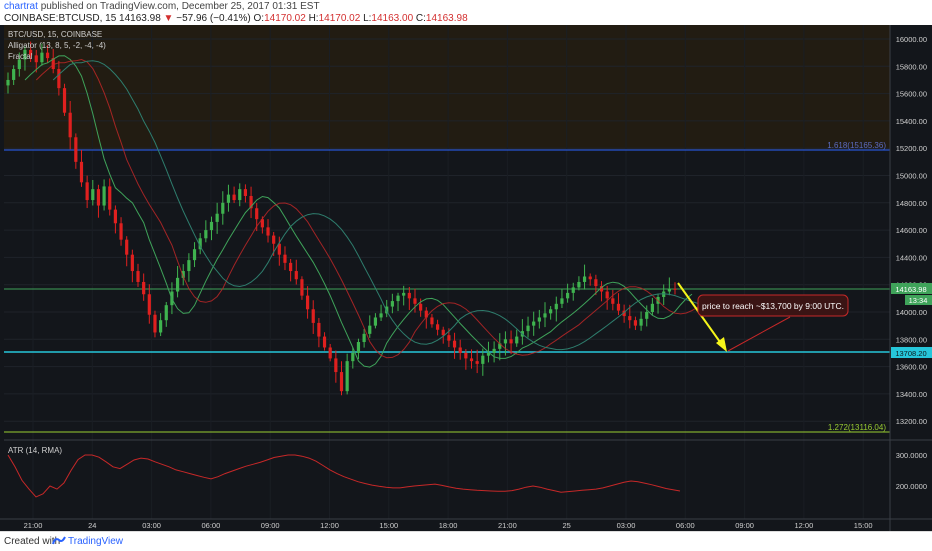 The height and width of the screenshot is (551, 932). What do you see at coordinates (388, 525) in the screenshot?
I see `time-tick-label: 15:00` at bounding box center [388, 525].